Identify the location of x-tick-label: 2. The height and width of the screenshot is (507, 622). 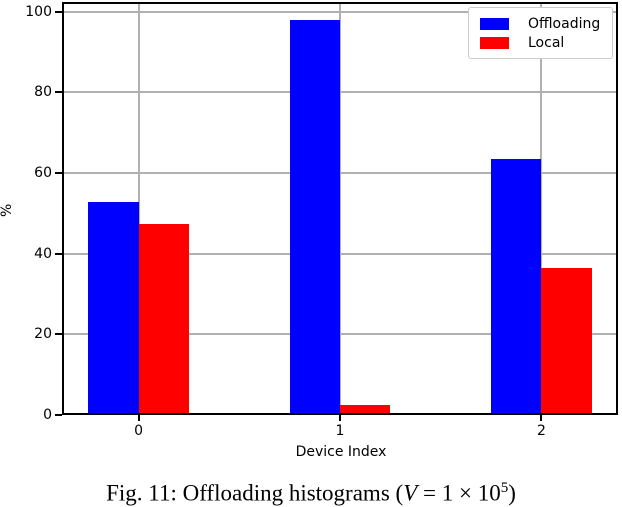
(541, 431).